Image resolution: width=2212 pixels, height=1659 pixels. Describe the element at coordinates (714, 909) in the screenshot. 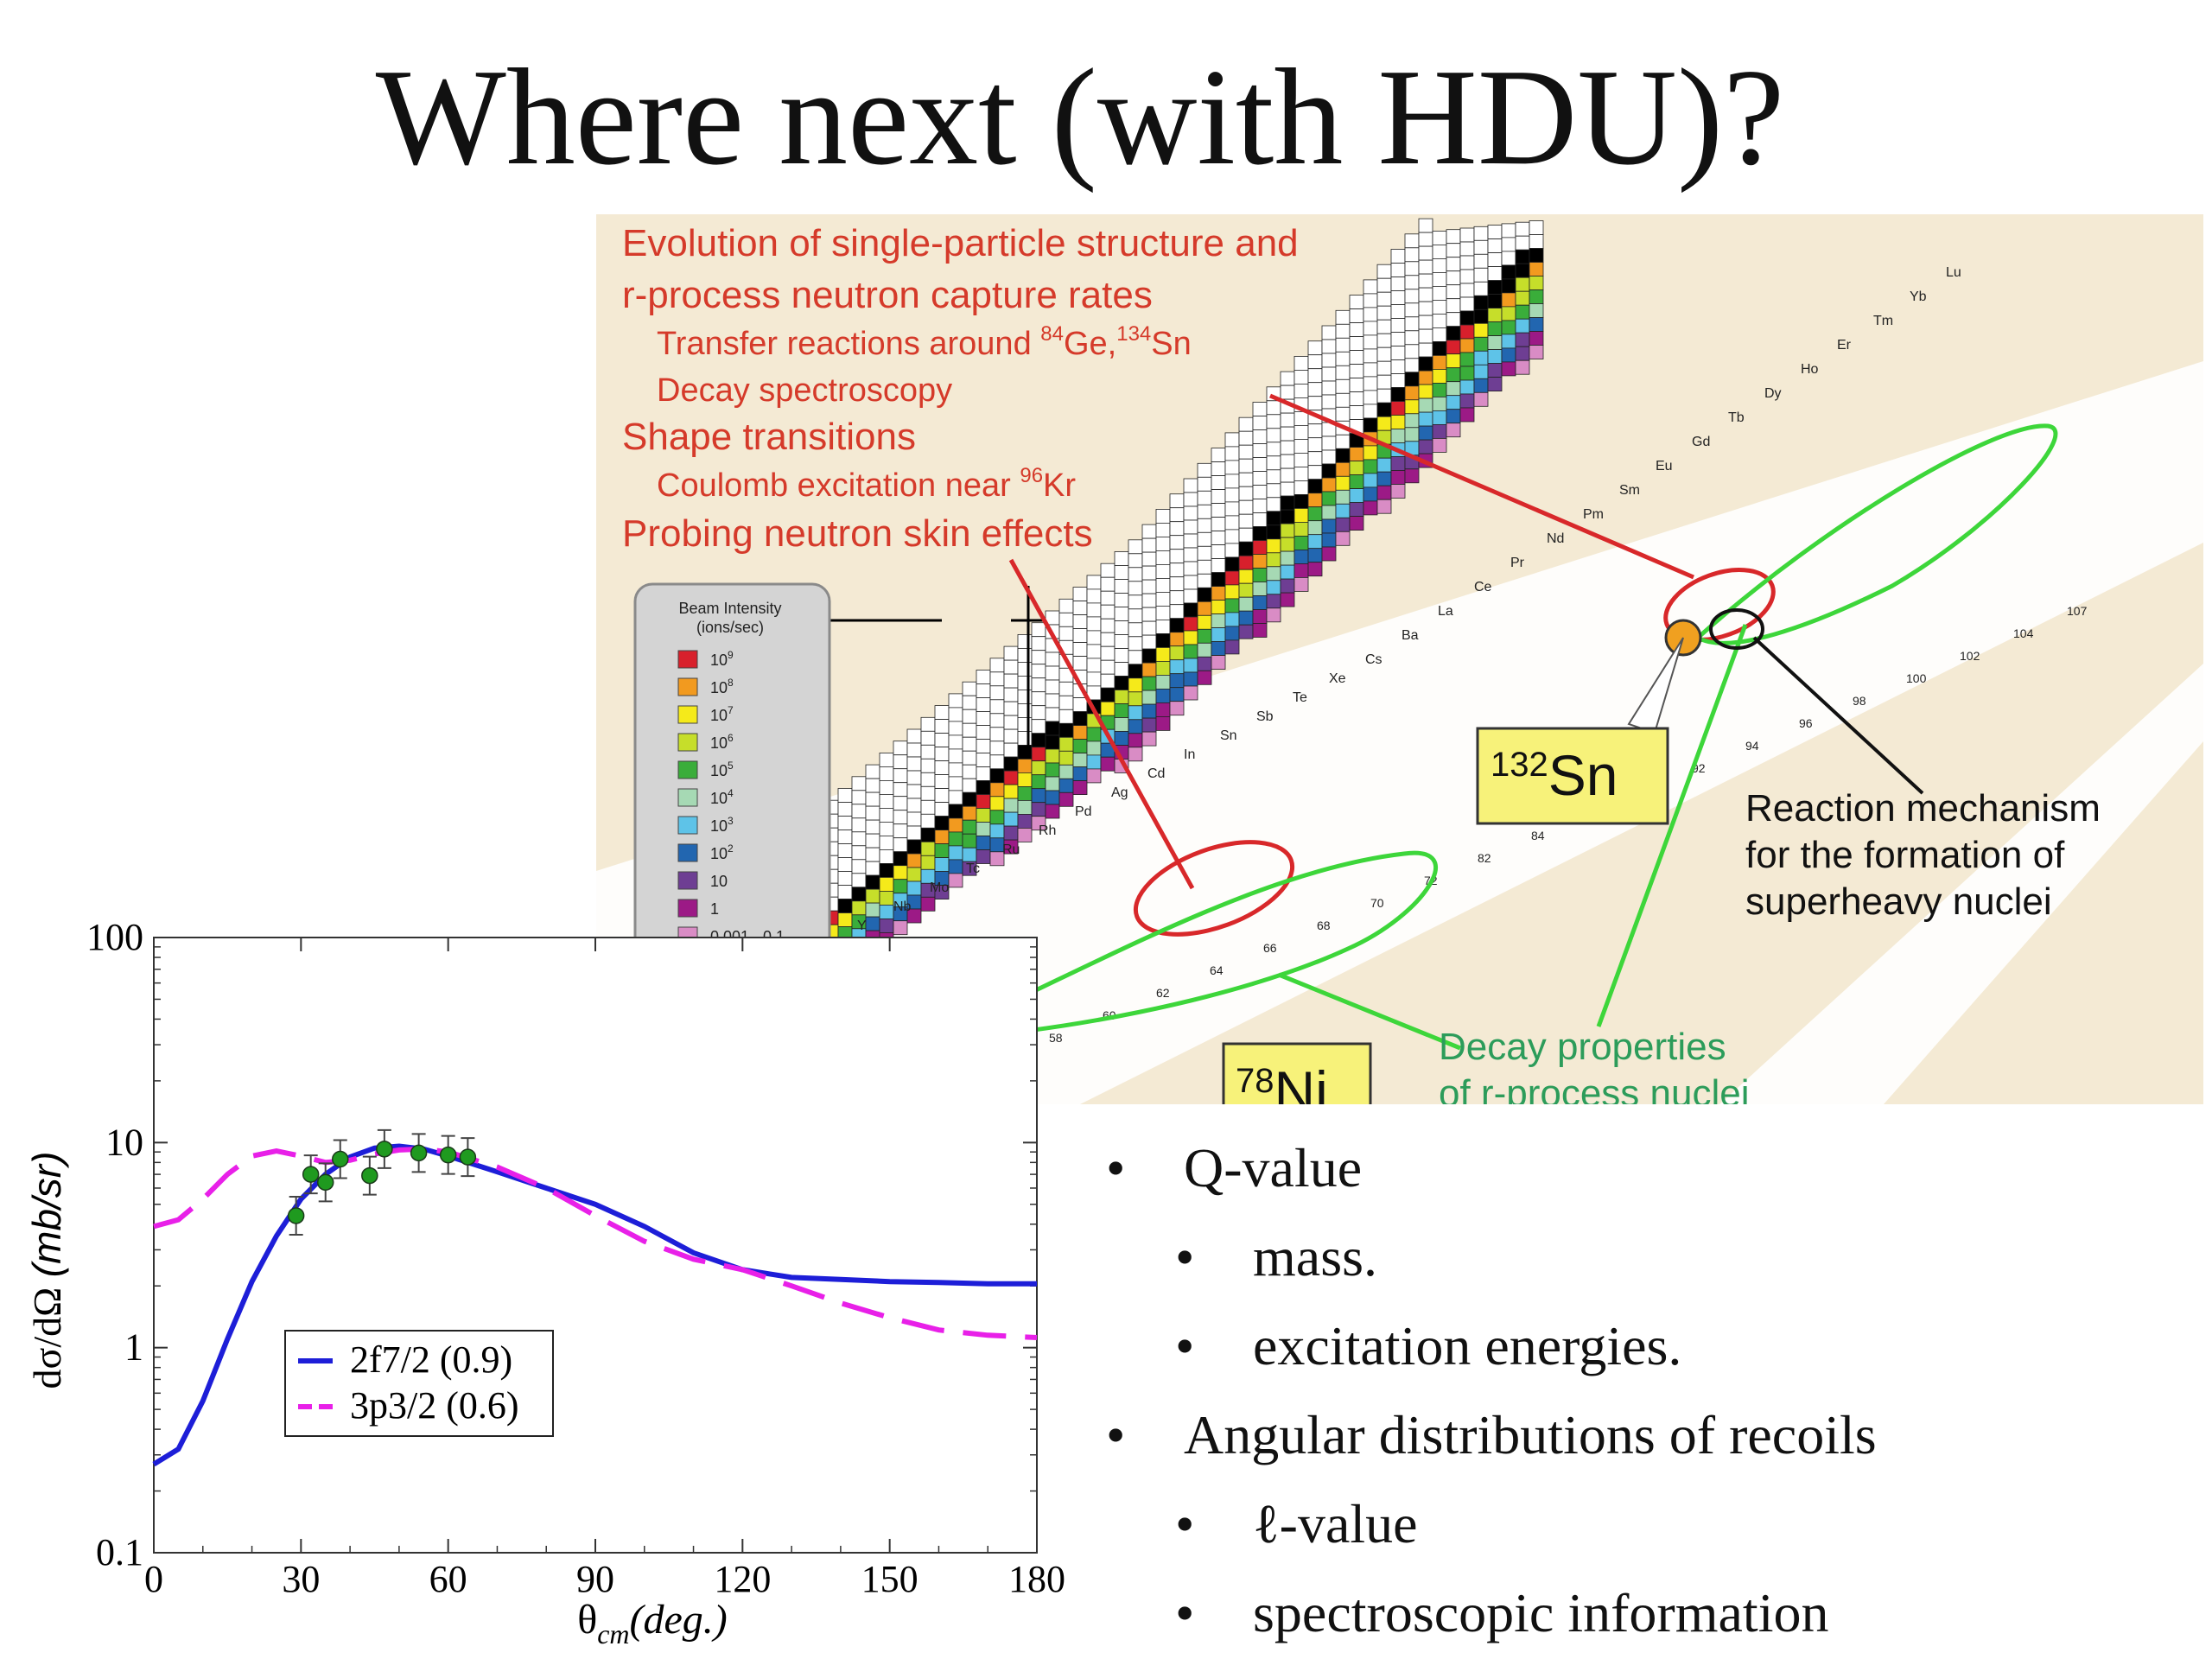

I see `legend-item-label: 1` at that location.